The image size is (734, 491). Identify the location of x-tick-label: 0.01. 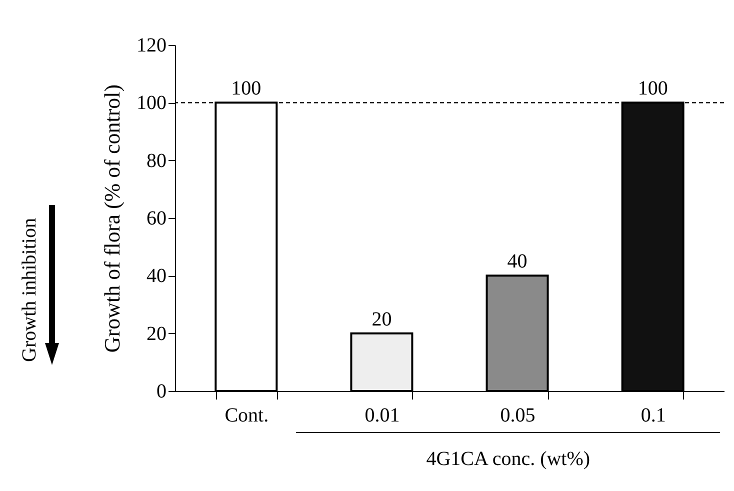
(382, 415).